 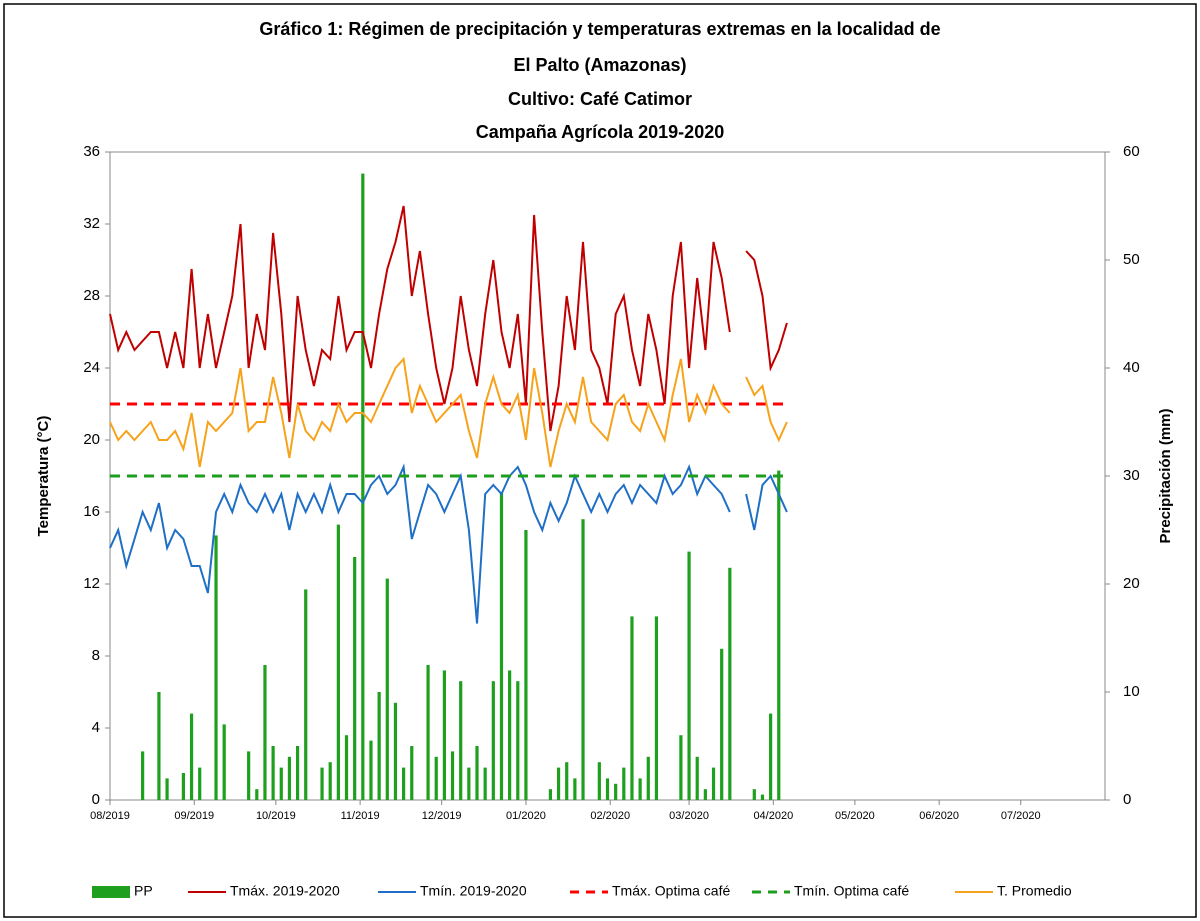 I want to click on chart-title: Campaña Agrícola 2019-2020, so click(x=600, y=132).